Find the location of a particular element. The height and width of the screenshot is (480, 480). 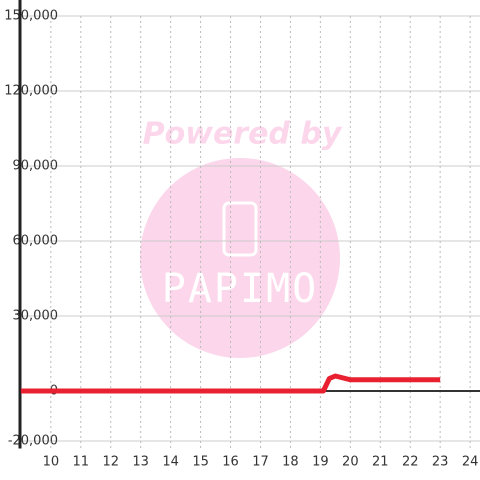

x-tick-label: 21 is located at coordinates (380, 462).